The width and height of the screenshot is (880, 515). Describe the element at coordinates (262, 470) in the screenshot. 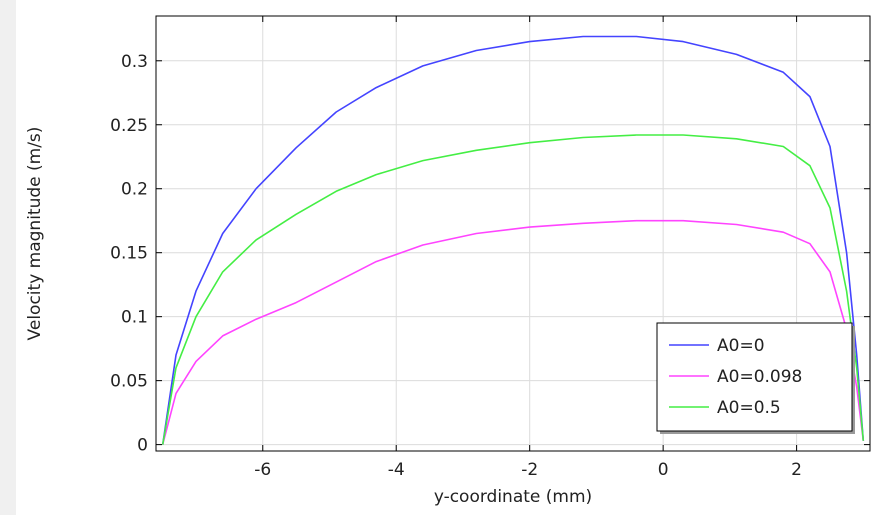

I see `x-tick-label: -6` at that location.